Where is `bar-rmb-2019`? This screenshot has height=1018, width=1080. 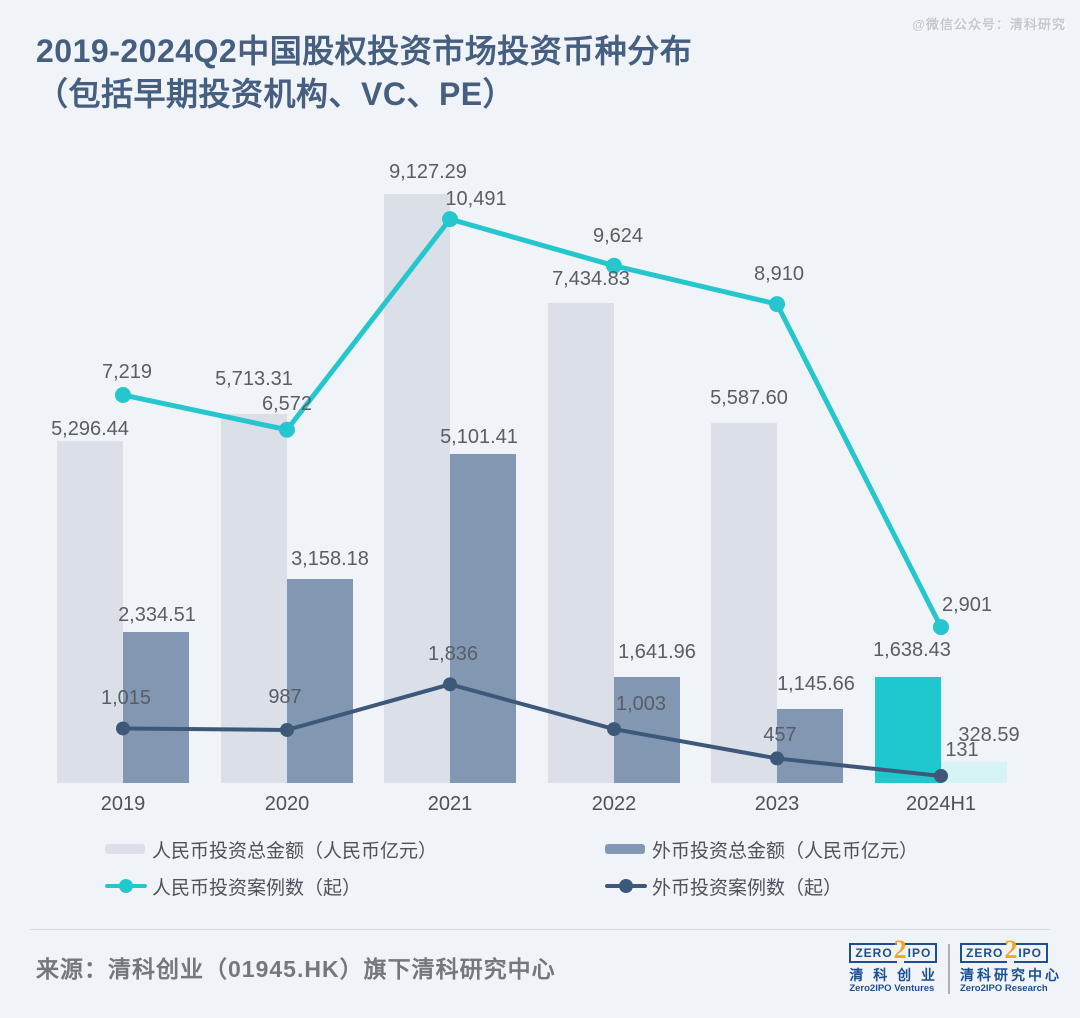 bar-rmb-2019 is located at coordinates (90, 612).